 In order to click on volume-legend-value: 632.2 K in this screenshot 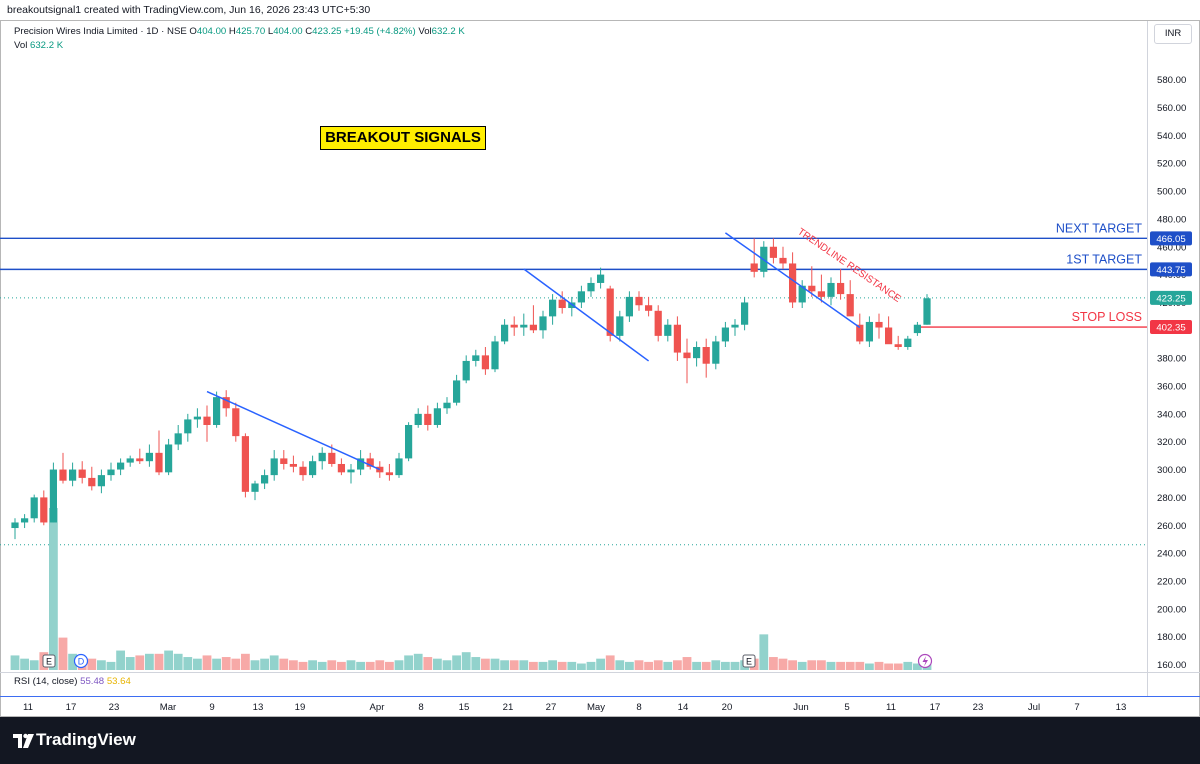, I will do `click(47, 45)`.